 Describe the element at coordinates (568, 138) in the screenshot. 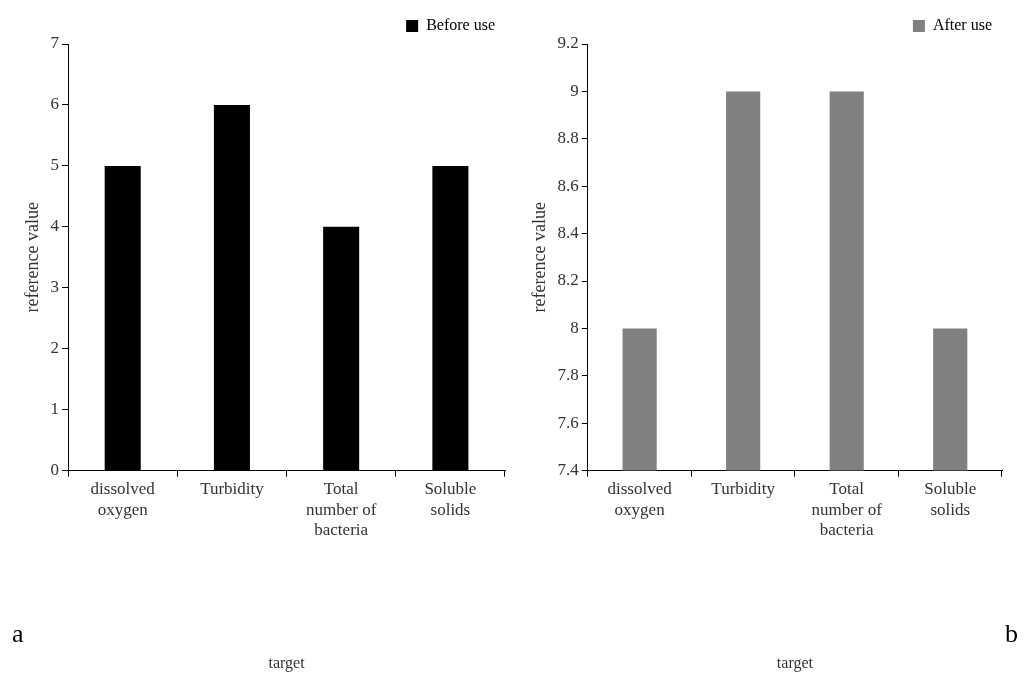

I see `y-tick-label: 8.8` at that location.